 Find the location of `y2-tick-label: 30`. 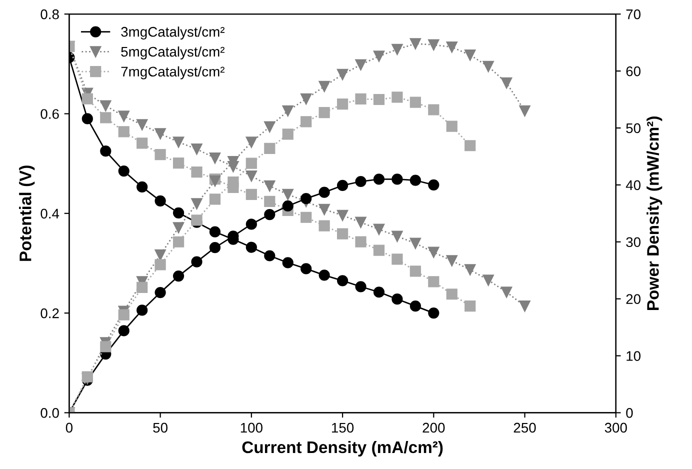

y2-tick-label: 30 is located at coordinates (633, 242).